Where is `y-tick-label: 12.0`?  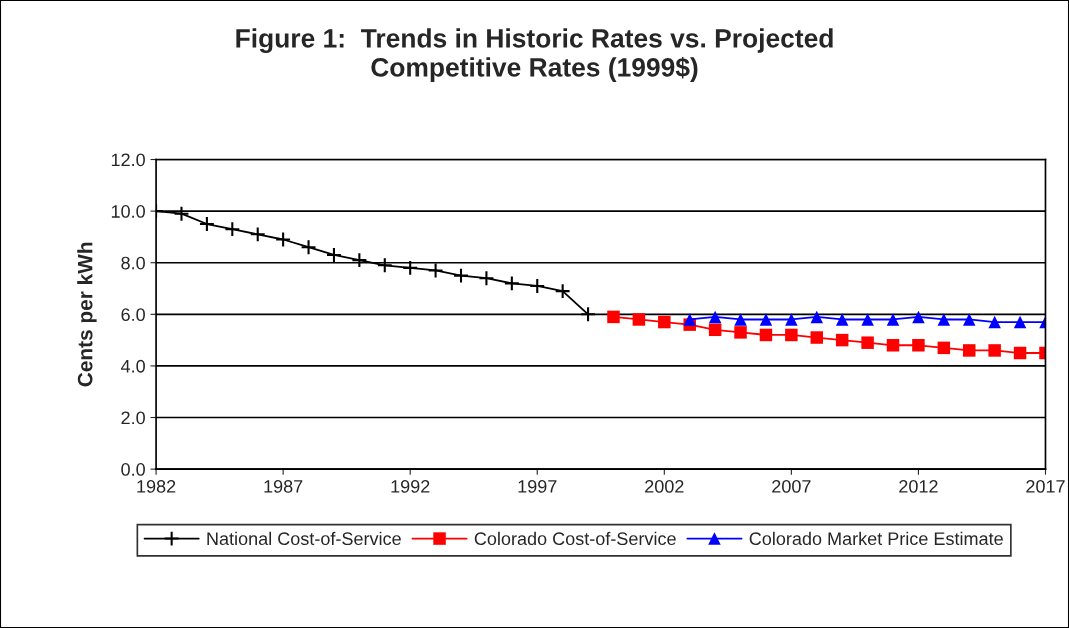
y-tick-label: 12.0 is located at coordinates (128, 160).